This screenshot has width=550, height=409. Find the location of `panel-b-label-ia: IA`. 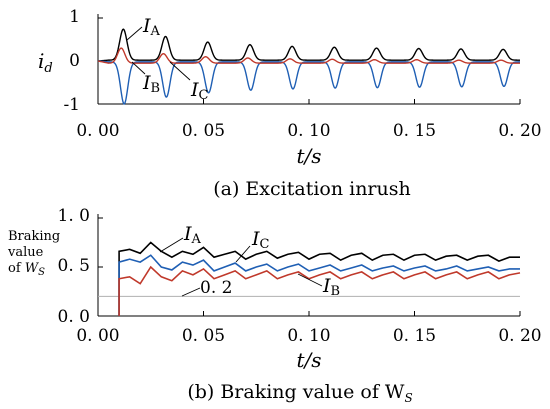

panel-b-label-ia: IA is located at coordinates (192, 235).